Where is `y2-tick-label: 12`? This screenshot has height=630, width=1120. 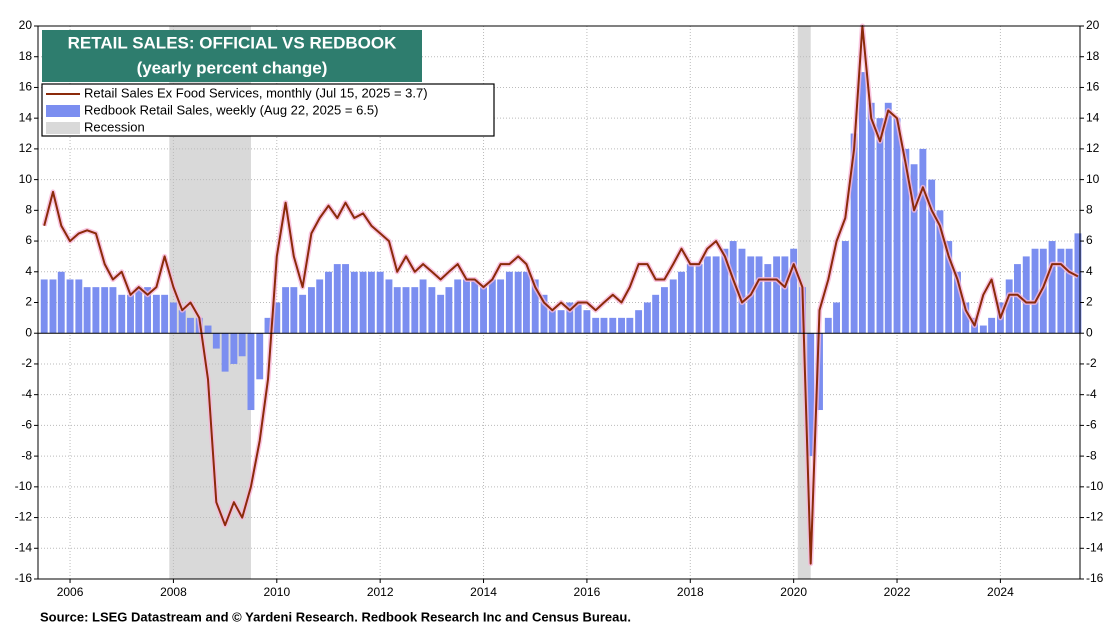
y2-tick-label: 12 is located at coordinates (1093, 148).